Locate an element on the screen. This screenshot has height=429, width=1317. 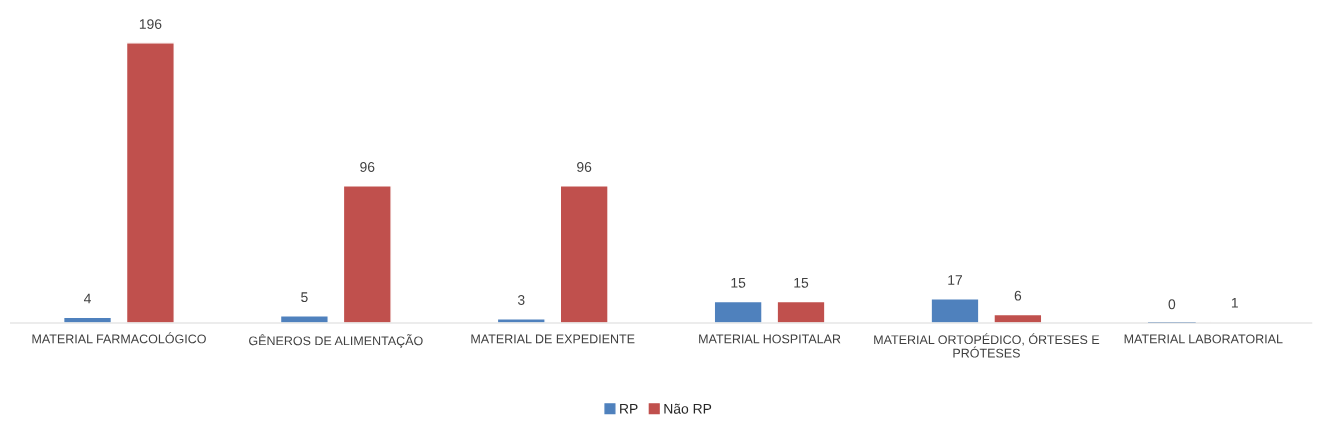
x-tick-label: MATERIAL ORTOPÉDICO, ÓRTESES E PRÓTESES is located at coordinates (987, 345).